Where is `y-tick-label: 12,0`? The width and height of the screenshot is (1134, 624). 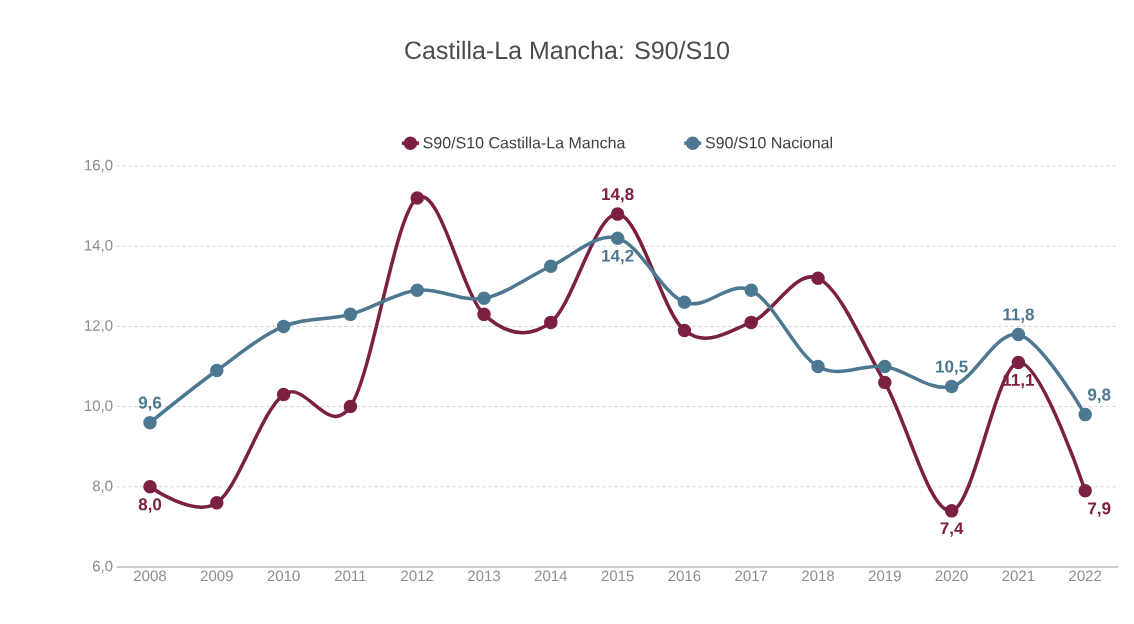 y-tick-label: 12,0 is located at coordinates (99, 326).